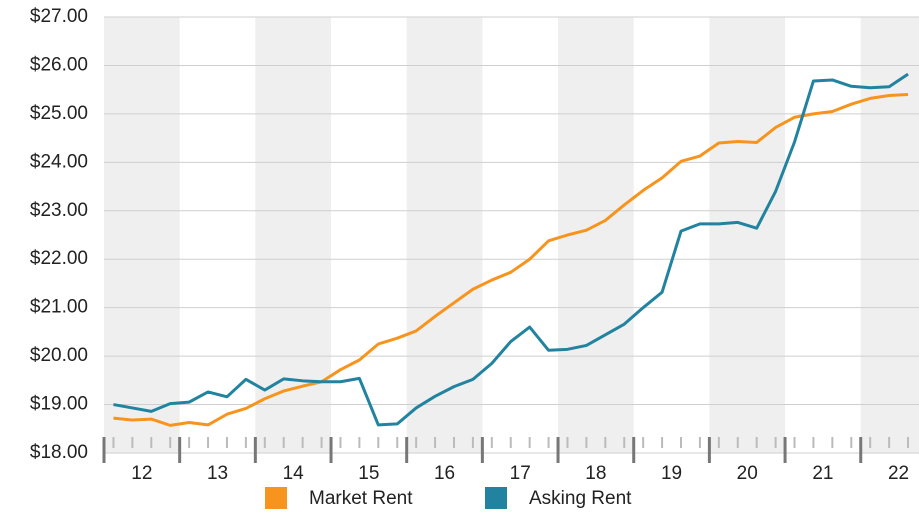 The width and height of the screenshot is (919, 513). Describe the element at coordinates (59, 355) in the screenshot. I see `y-tick-label: $20.00` at that location.